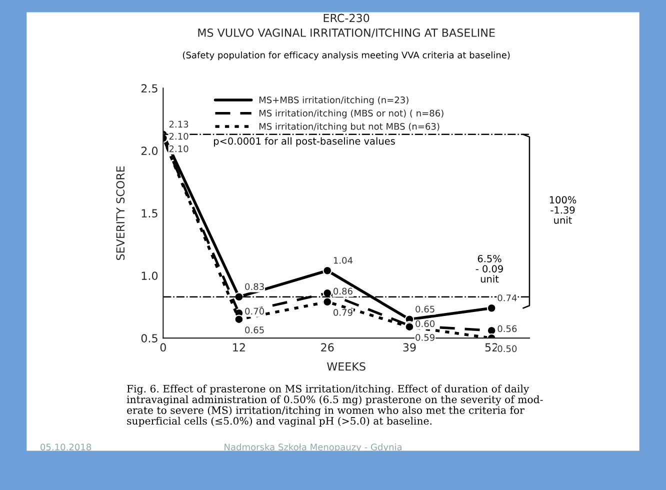 This screenshot has width=666, height=490. What do you see at coordinates (334, 405) in the screenshot?
I see `caption: Fig. 6. Effect of prasterone on MS irritation/itching. Effect of duration of daily intravaginal administration of 0.50% (6.5 mg) prasterone on the severity of mod- erate to severe (MS) irritation/itching in women who also met the criteria for superficial cells (≤5.0%) and vaginal pH (>5.0) at baseline.` at bounding box center [334, 405].